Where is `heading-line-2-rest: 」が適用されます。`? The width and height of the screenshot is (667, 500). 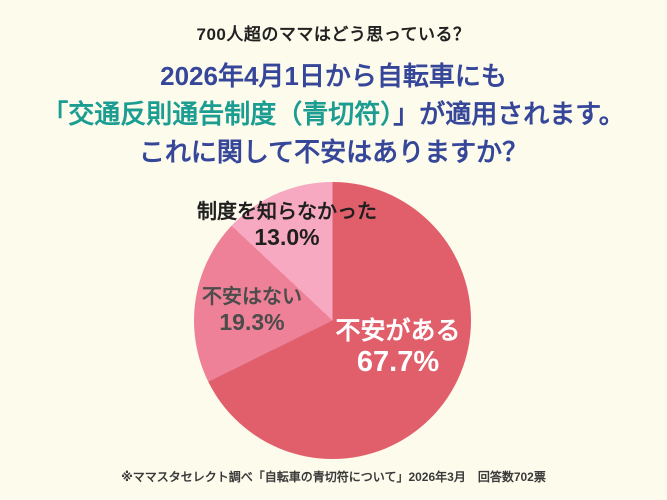 heading-line-2-rest: 」が適用されます。 is located at coordinates (509, 114).